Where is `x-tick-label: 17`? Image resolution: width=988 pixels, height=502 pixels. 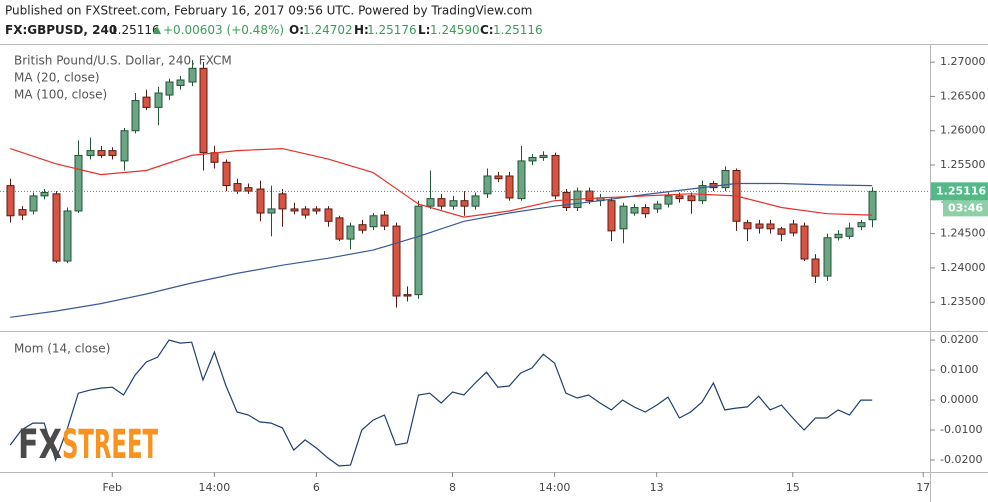
x-tick-label: 17 is located at coordinates (923, 487).